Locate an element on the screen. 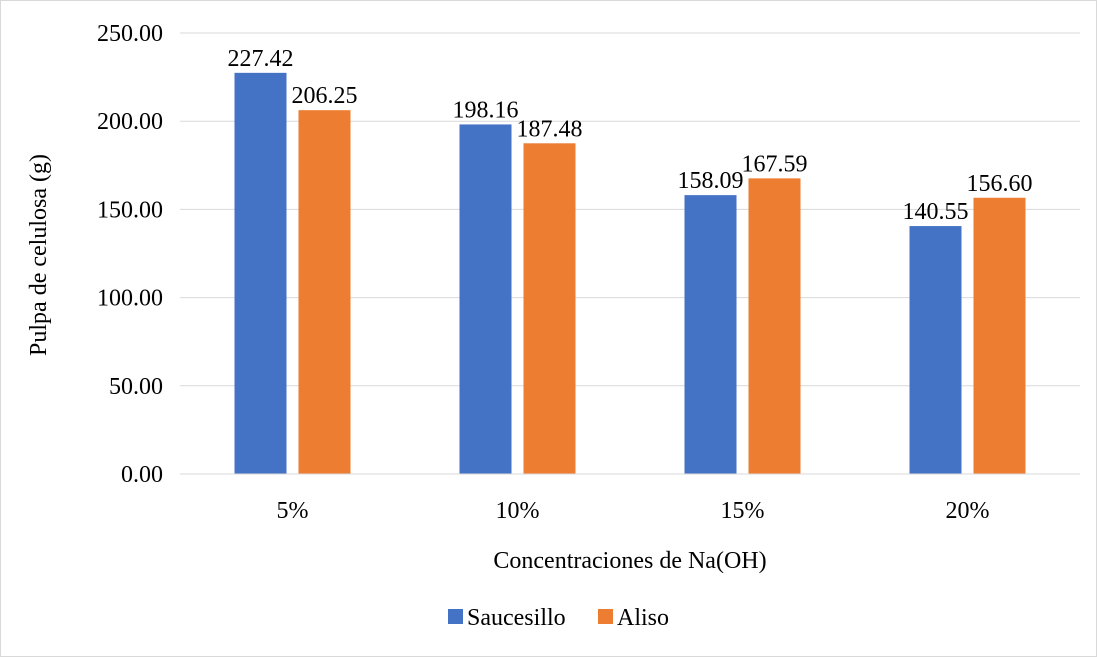  x-tick-label: 15% is located at coordinates (743, 511).